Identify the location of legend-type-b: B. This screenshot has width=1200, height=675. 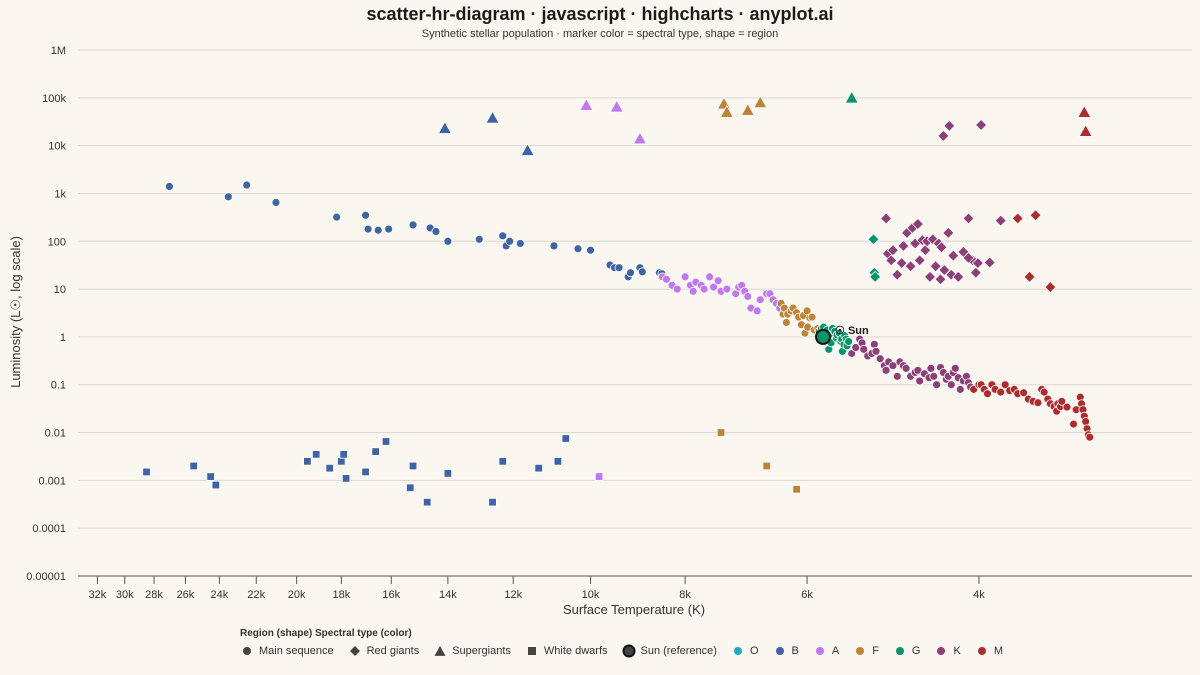
(786, 651).